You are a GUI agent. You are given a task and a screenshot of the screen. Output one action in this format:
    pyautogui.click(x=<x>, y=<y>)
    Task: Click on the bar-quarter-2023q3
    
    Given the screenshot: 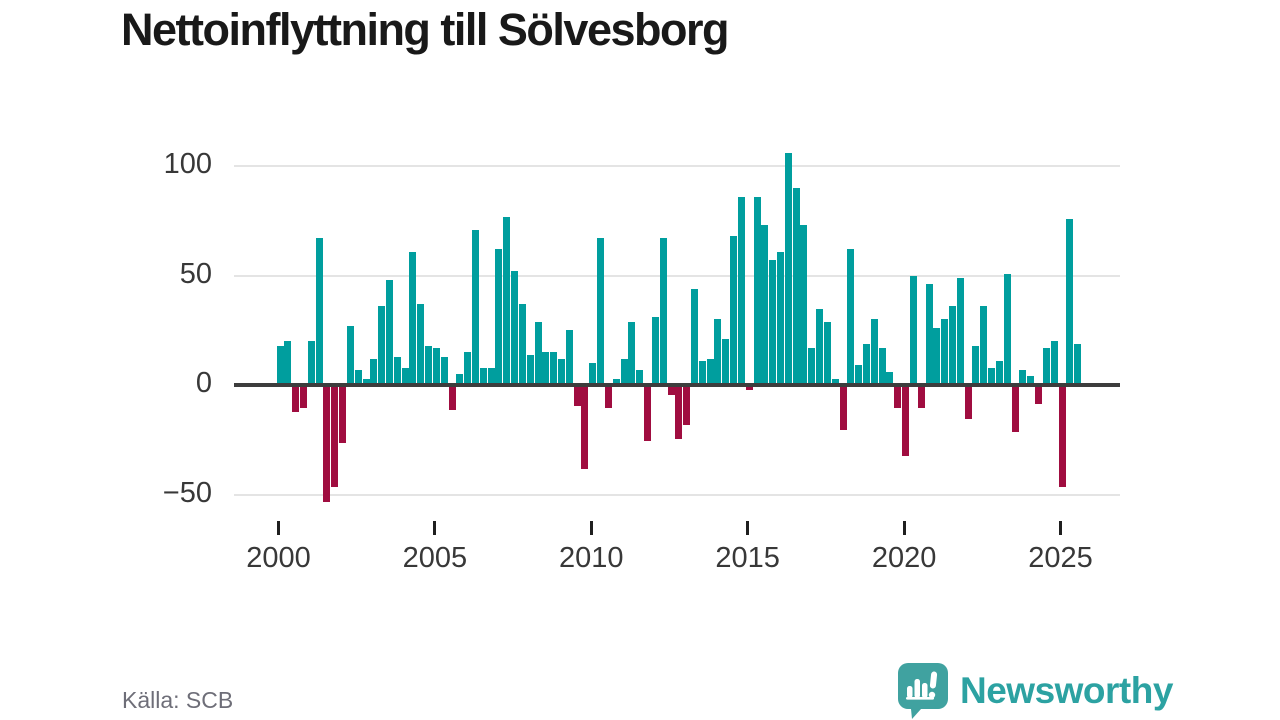 What is the action you would take?
    pyautogui.click(x=1015, y=409)
    